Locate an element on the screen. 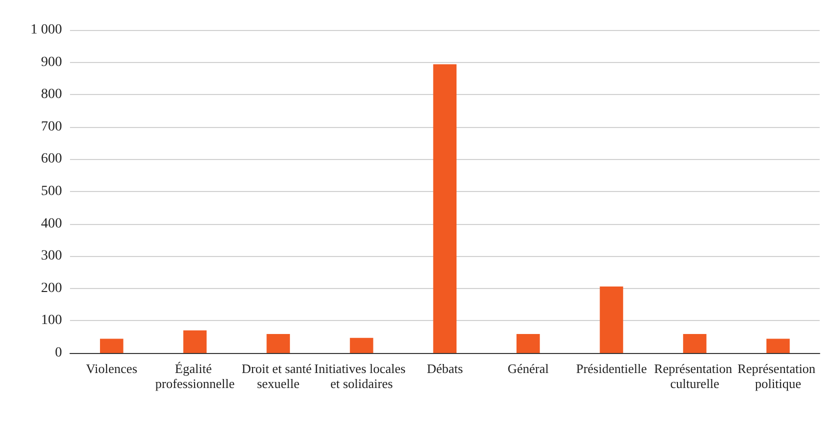  x-tick-label: Représentation politique is located at coordinates (778, 376).